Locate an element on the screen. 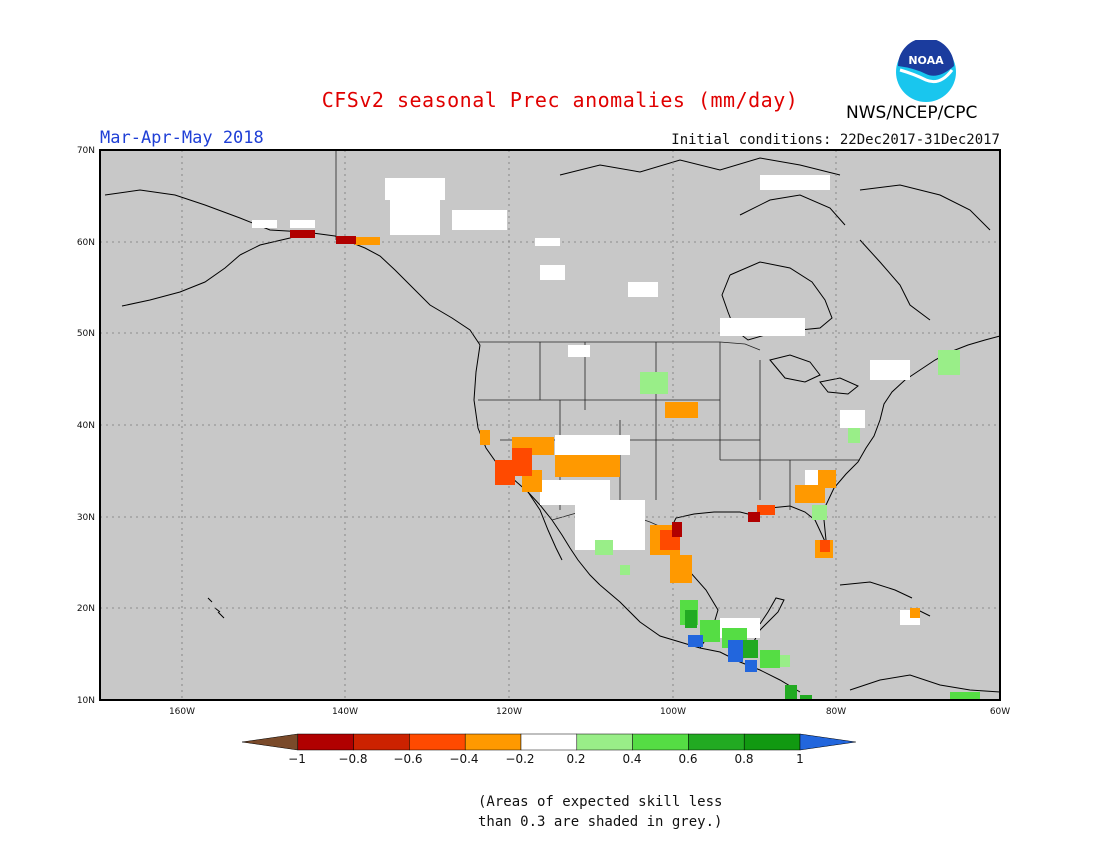  noaa-logo: NOAA is located at coordinates (926, 71).